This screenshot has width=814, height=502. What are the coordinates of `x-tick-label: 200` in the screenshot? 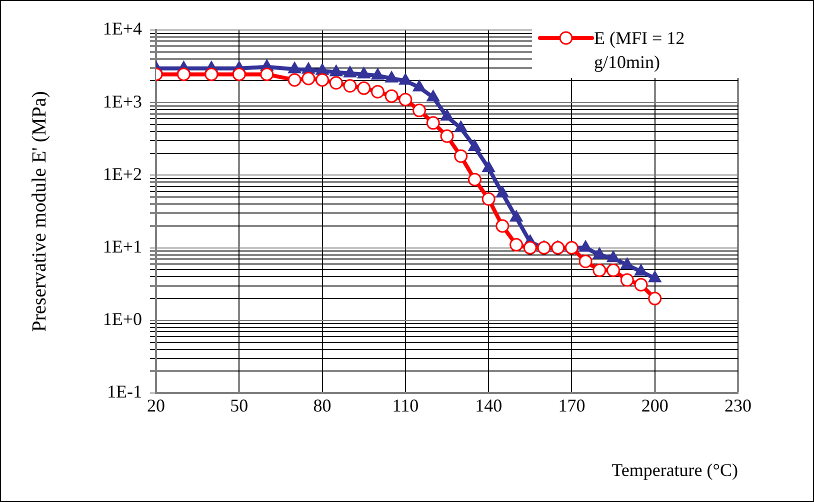 It's located at (654, 406).